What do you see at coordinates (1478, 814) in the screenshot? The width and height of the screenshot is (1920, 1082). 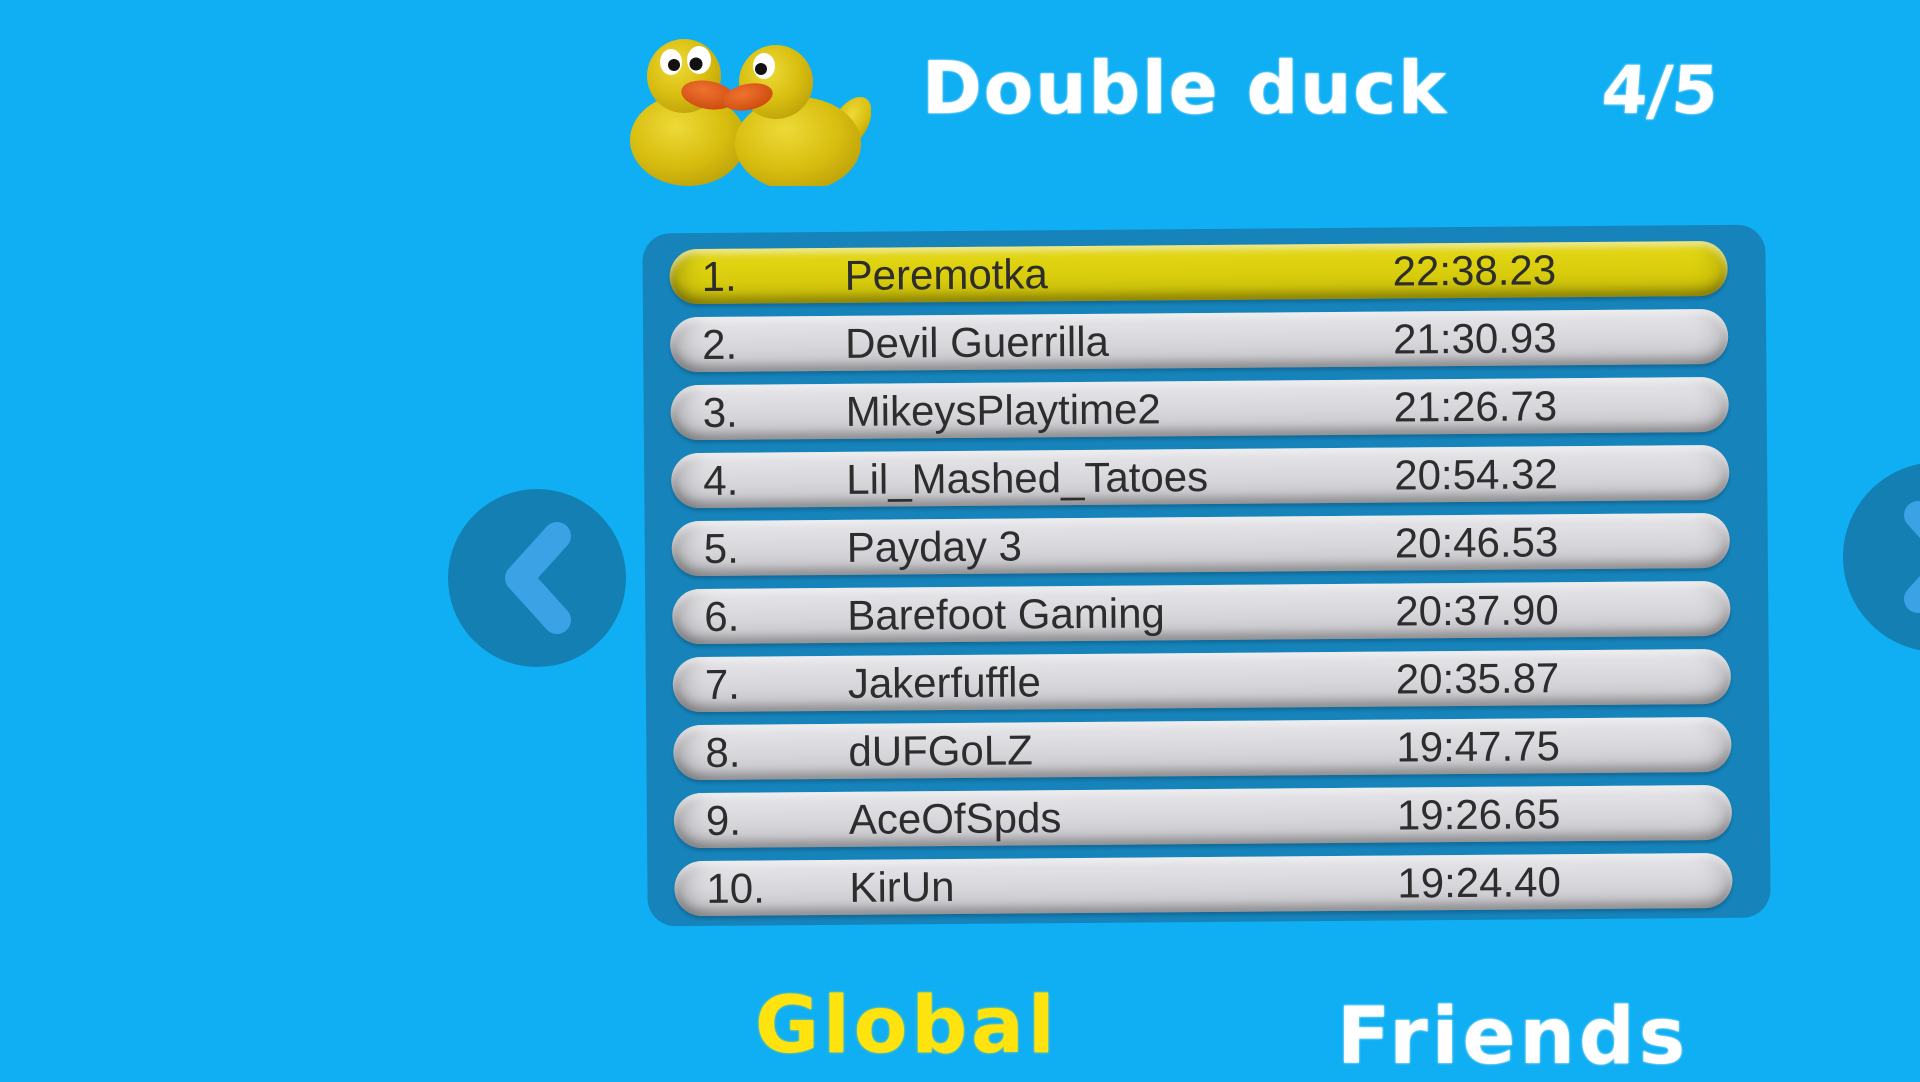 I see `score-time: 19:26.65` at bounding box center [1478, 814].